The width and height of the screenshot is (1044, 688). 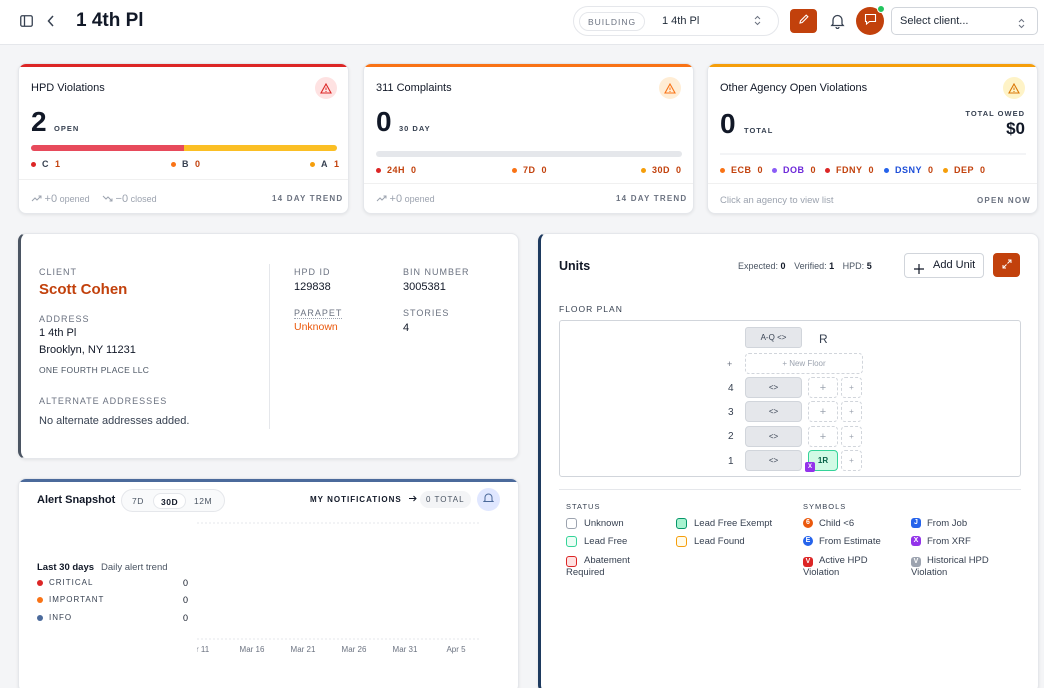 I want to click on xrf-badge: X, so click(x=810, y=467).